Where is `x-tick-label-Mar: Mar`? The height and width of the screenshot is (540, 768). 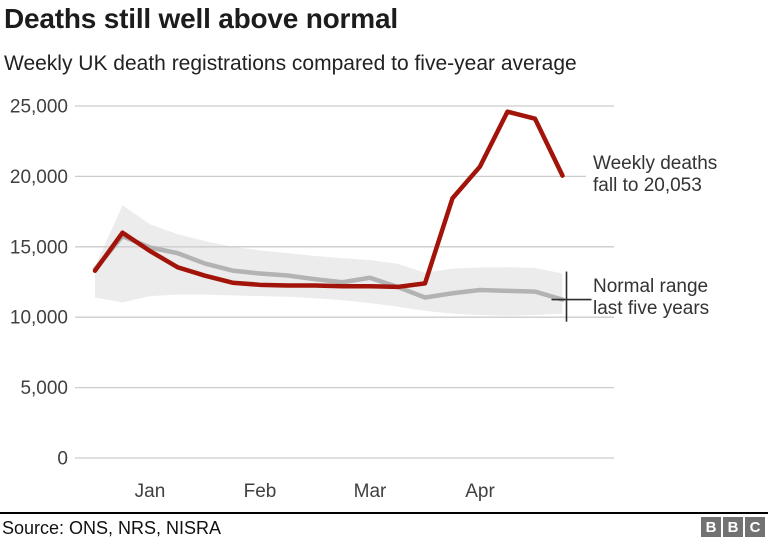
x-tick-label-Mar: Mar is located at coordinates (370, 491).